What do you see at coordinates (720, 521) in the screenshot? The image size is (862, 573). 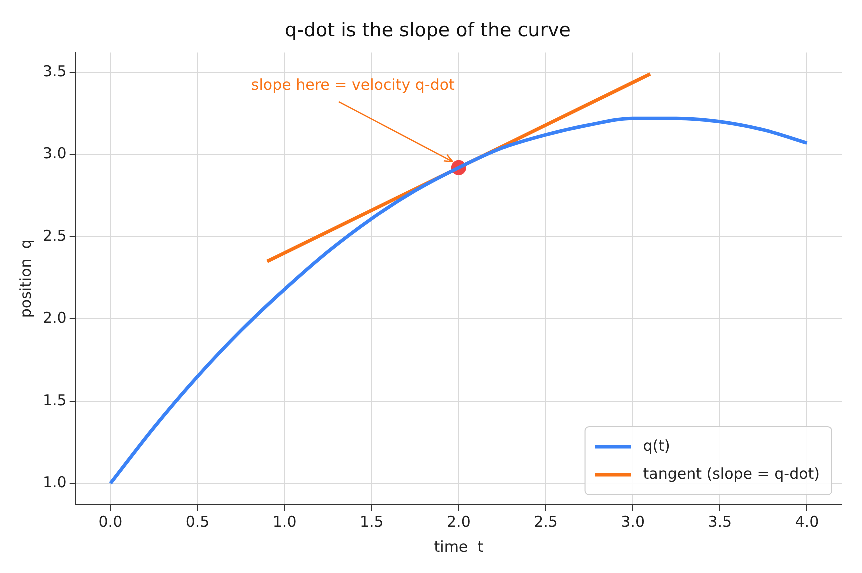 I see `x-tick-label: 3.5` at bounding box center [720, 521].